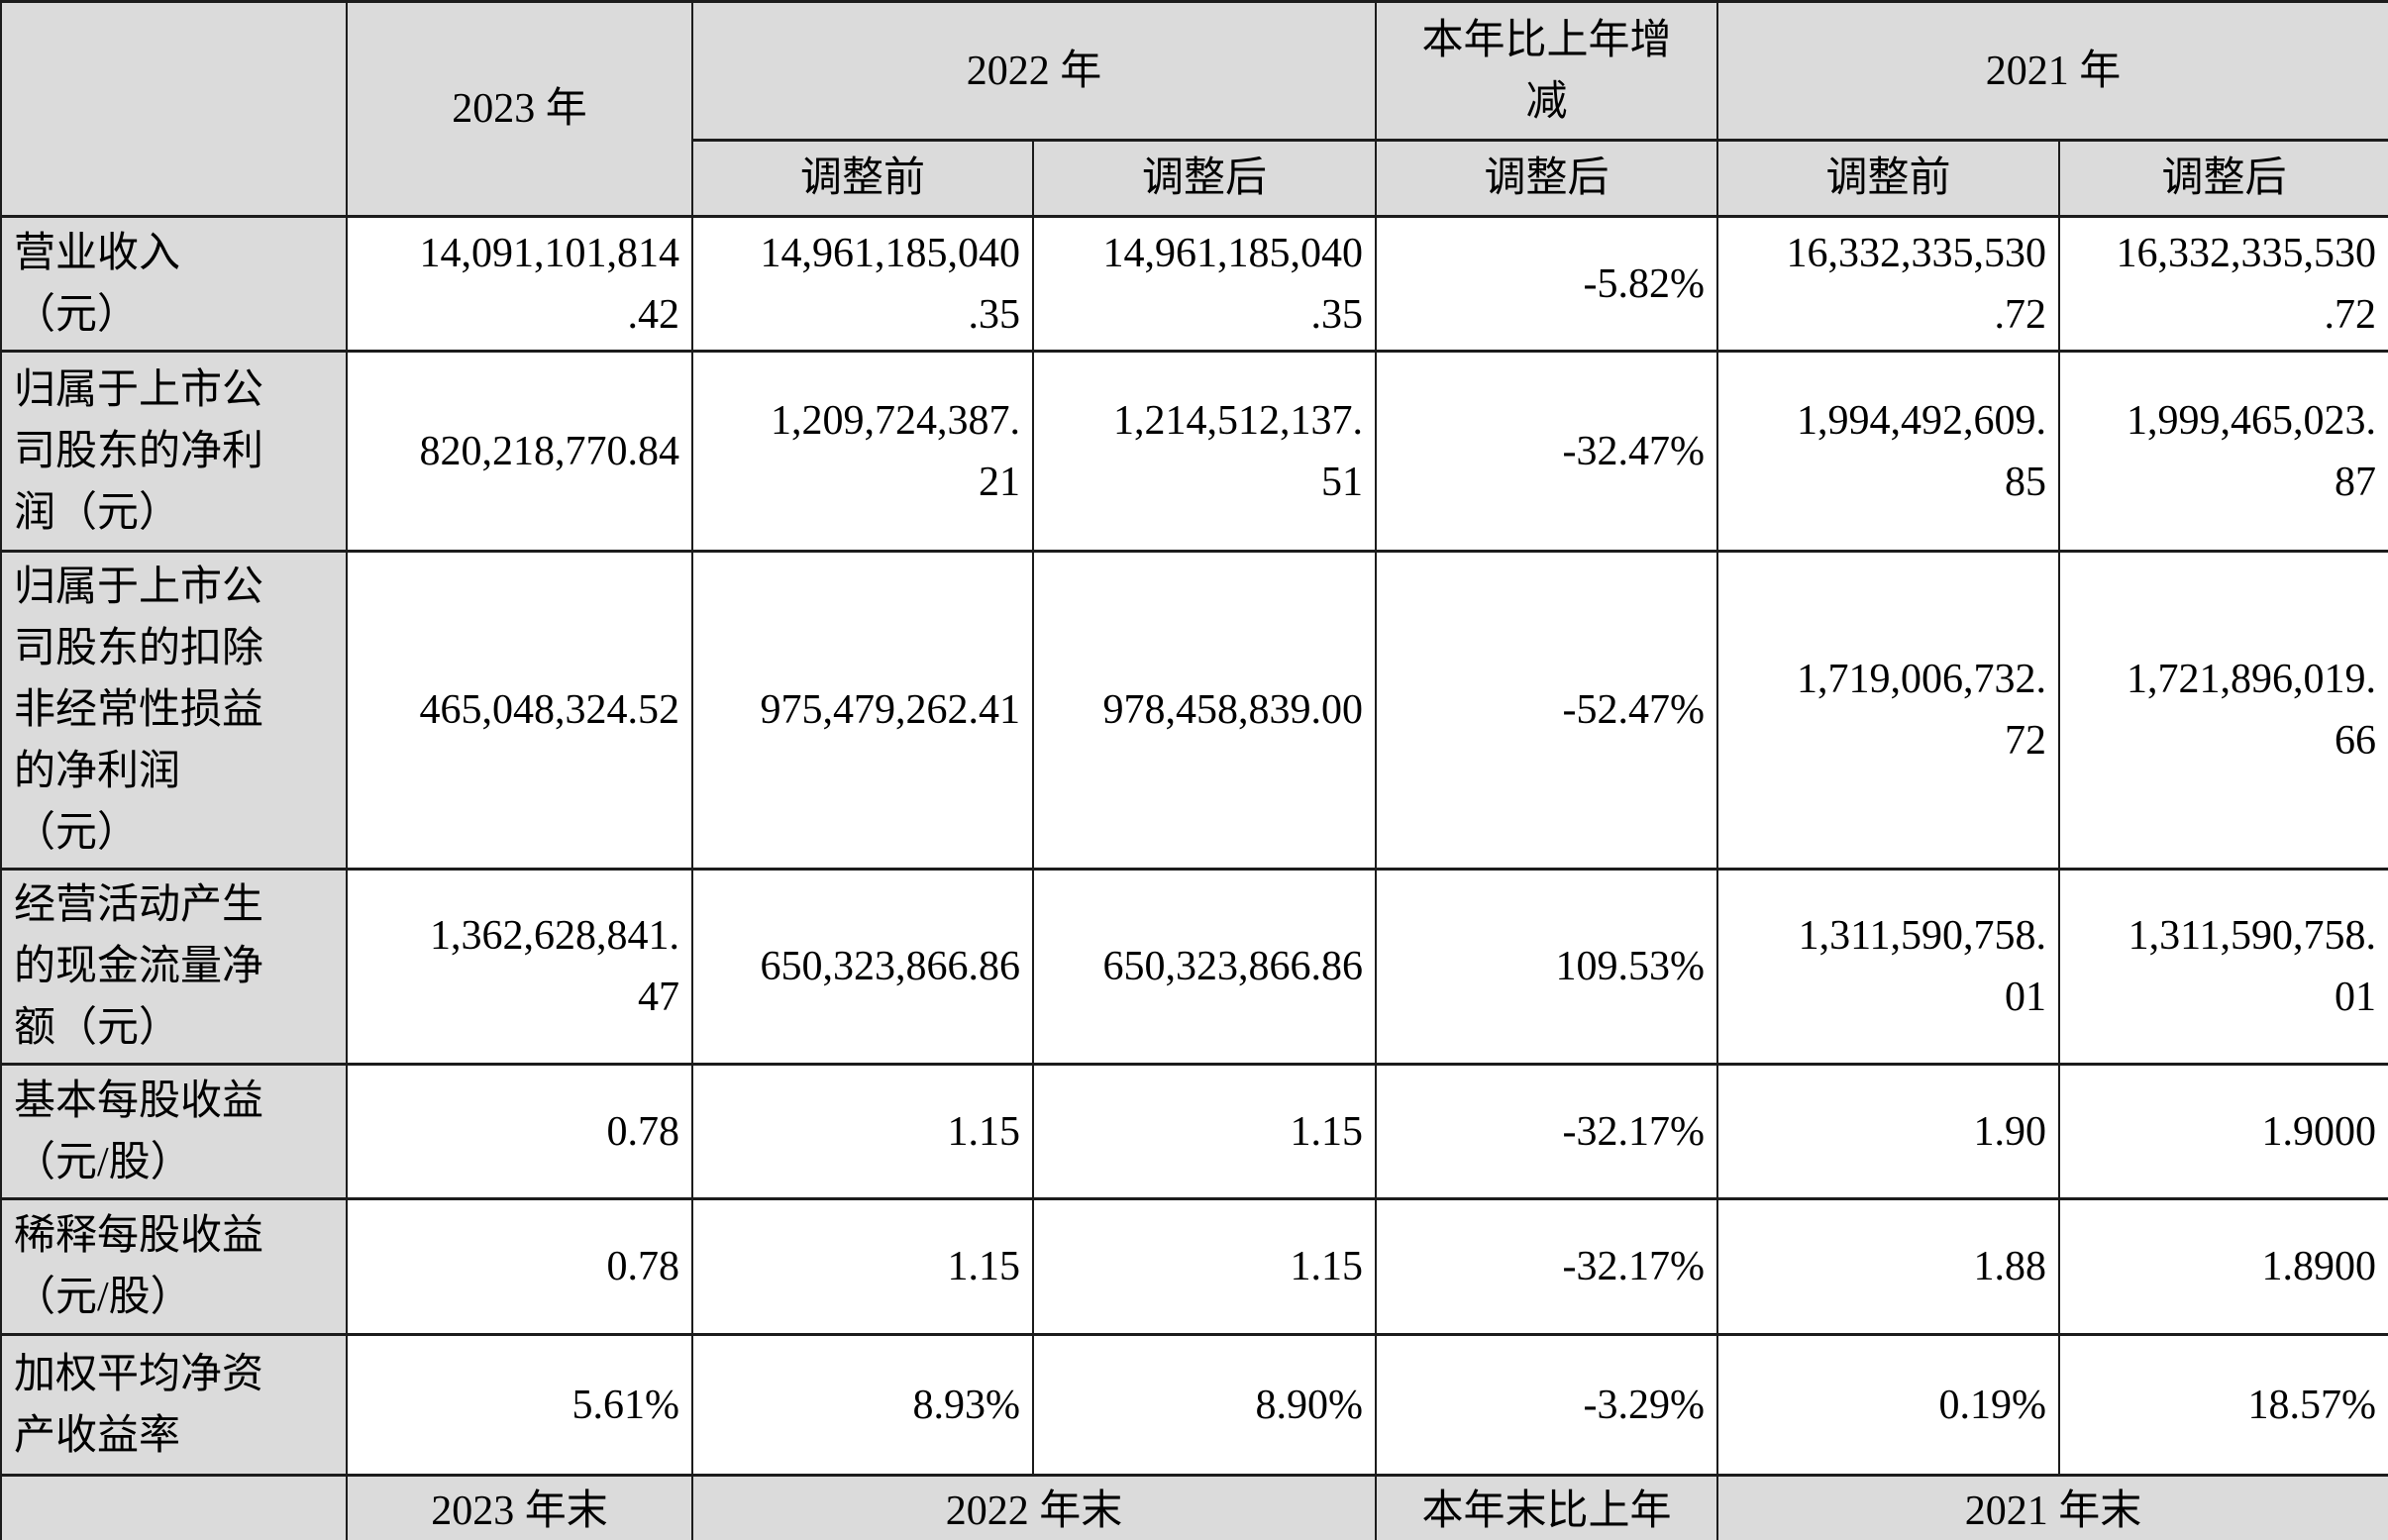 Image resolution: width=2388 pixels, height=1540 pixels. I want to click on subheader-2021-before: 调整前, so click(1888, 178).